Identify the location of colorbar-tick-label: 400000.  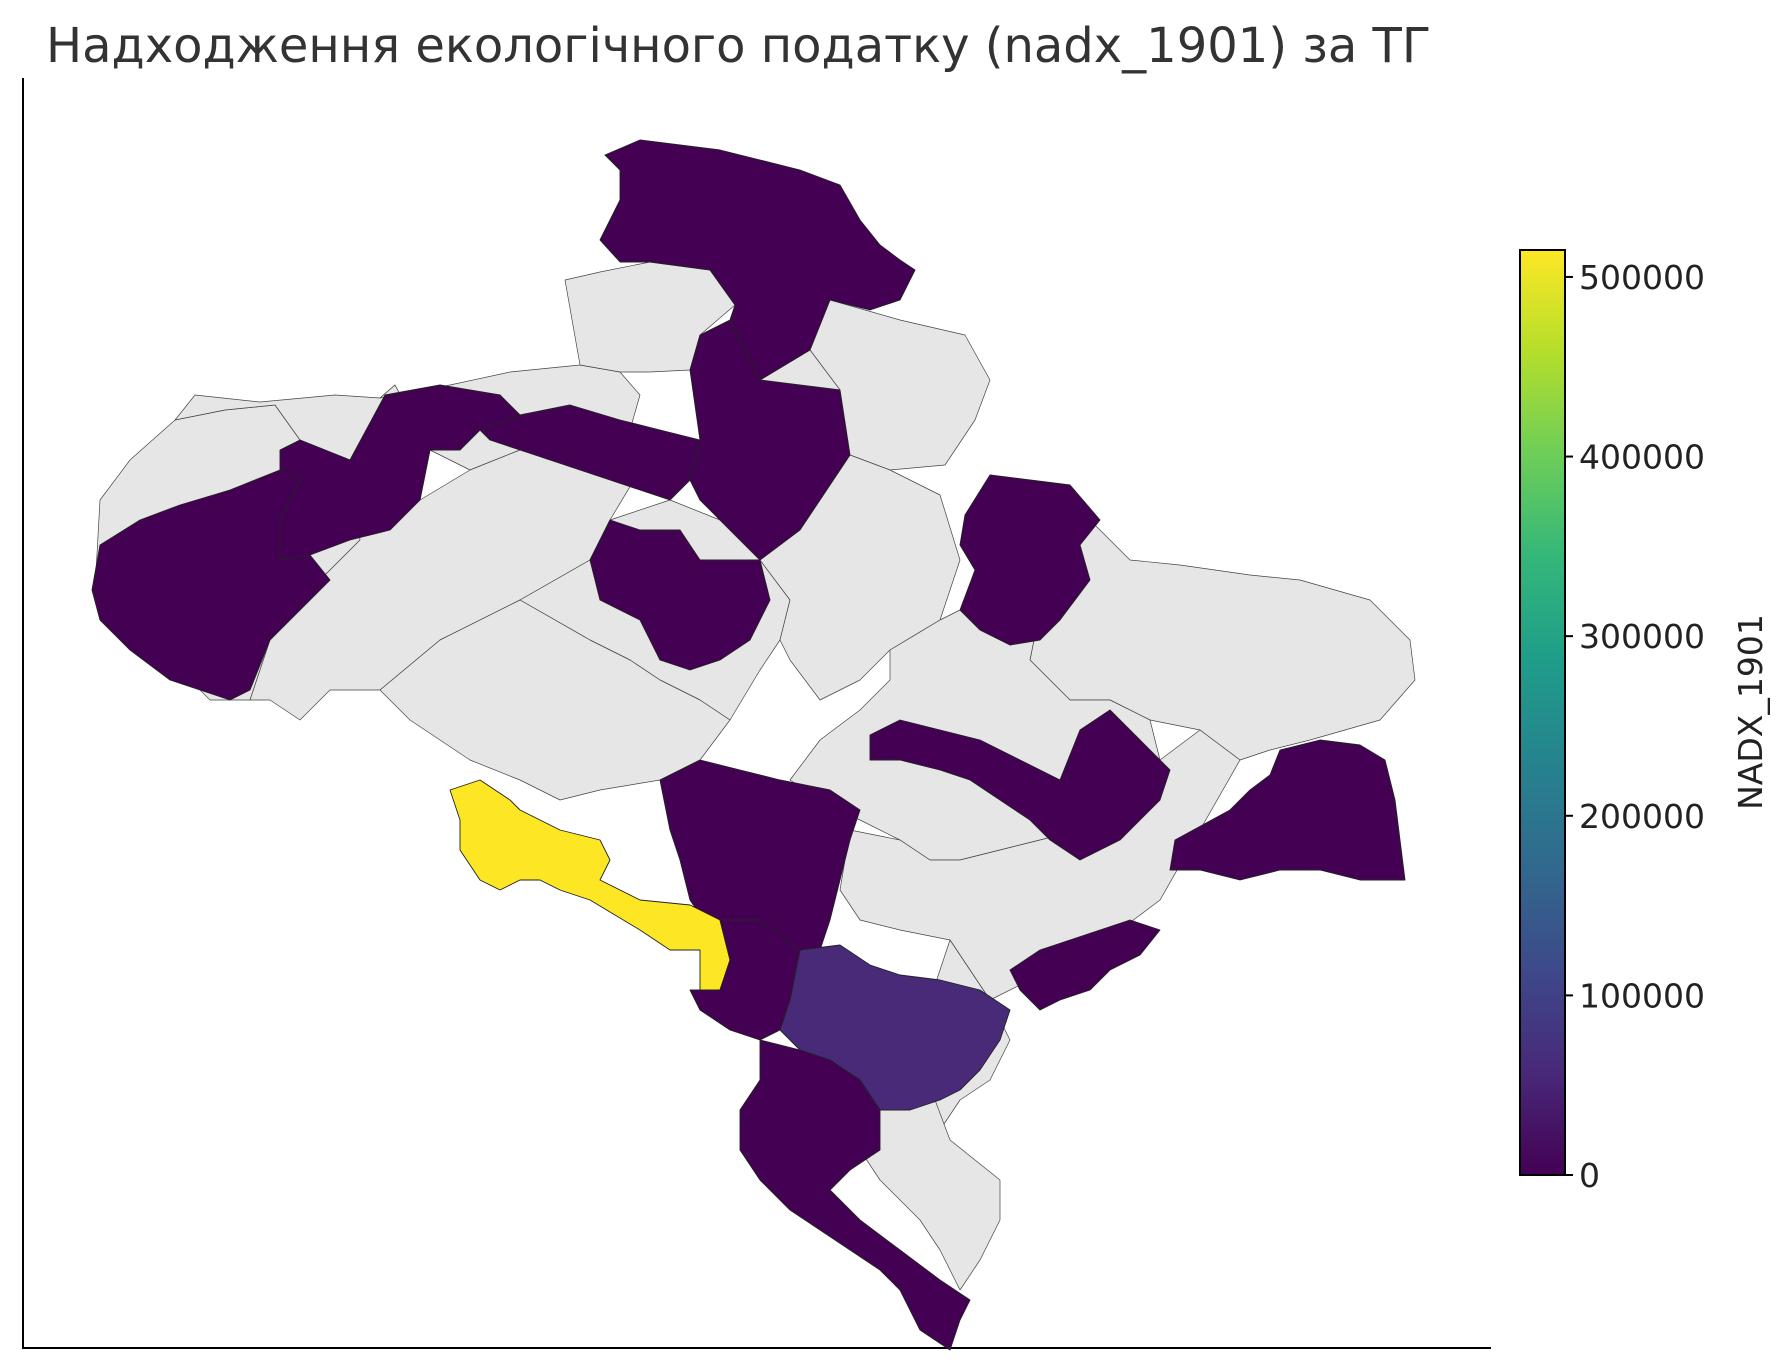
(1642, 457).